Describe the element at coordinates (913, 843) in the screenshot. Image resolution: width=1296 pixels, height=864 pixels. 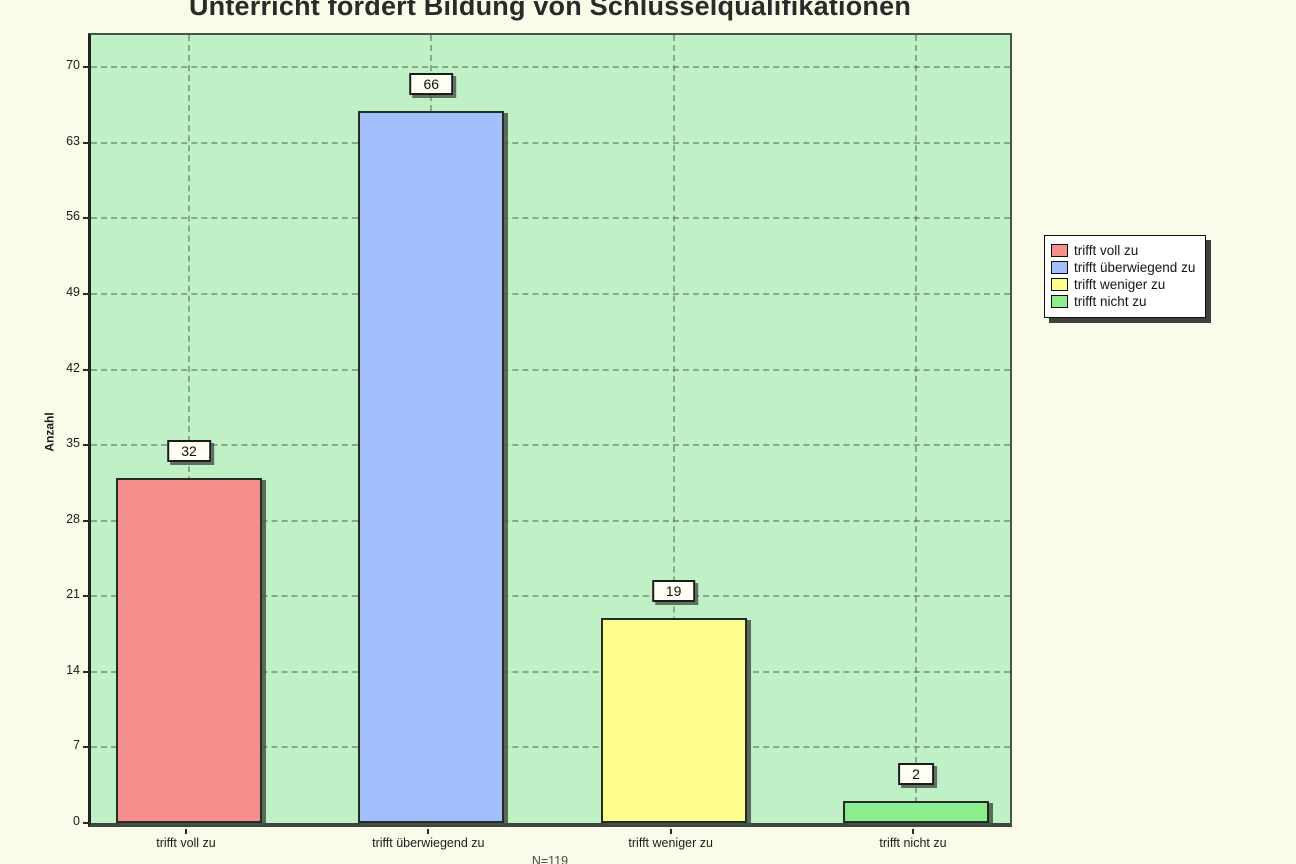
I see `x-category-label: trifft nicht zu` at that location.